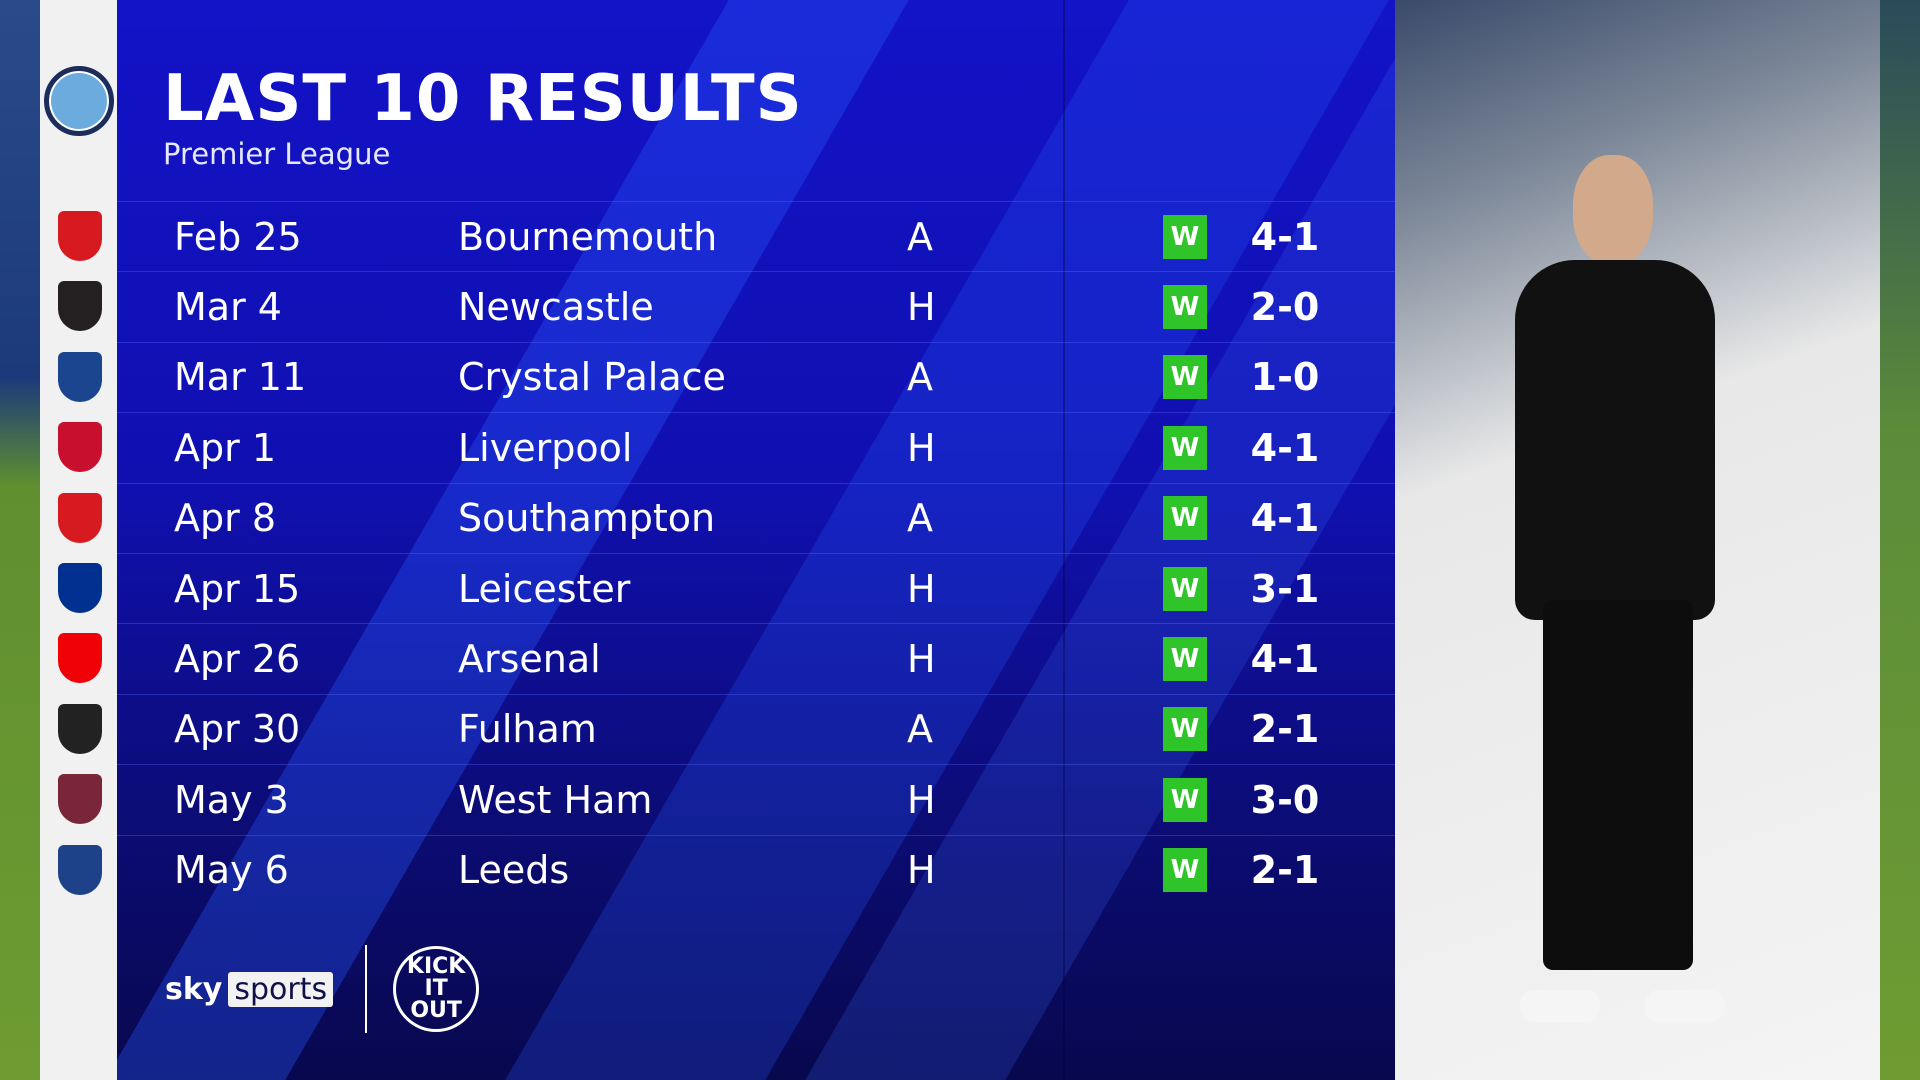  I want to click on table-row: Apr 30 Fulham A W 2-1, so click(756, 728).